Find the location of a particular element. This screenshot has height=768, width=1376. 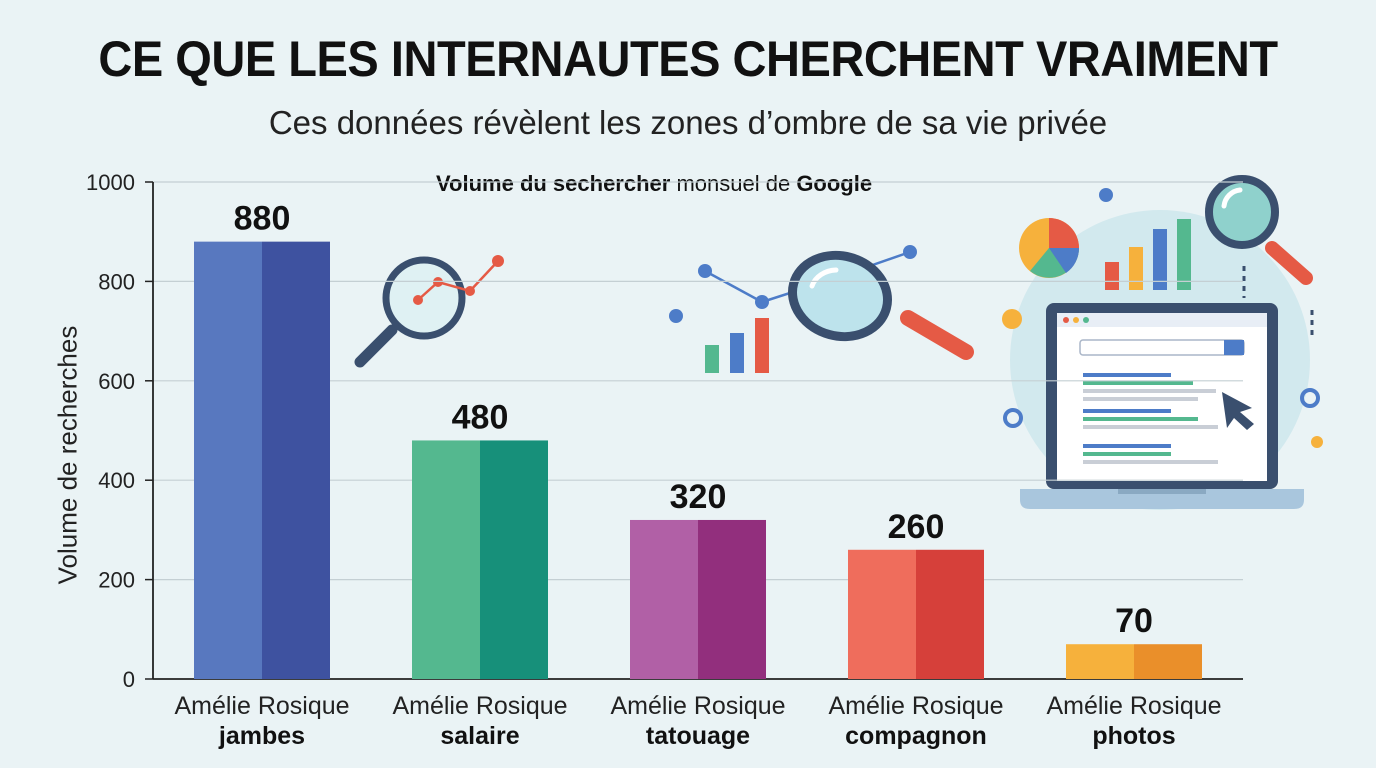

data-label: 320 is located at coordinates (698, 497).